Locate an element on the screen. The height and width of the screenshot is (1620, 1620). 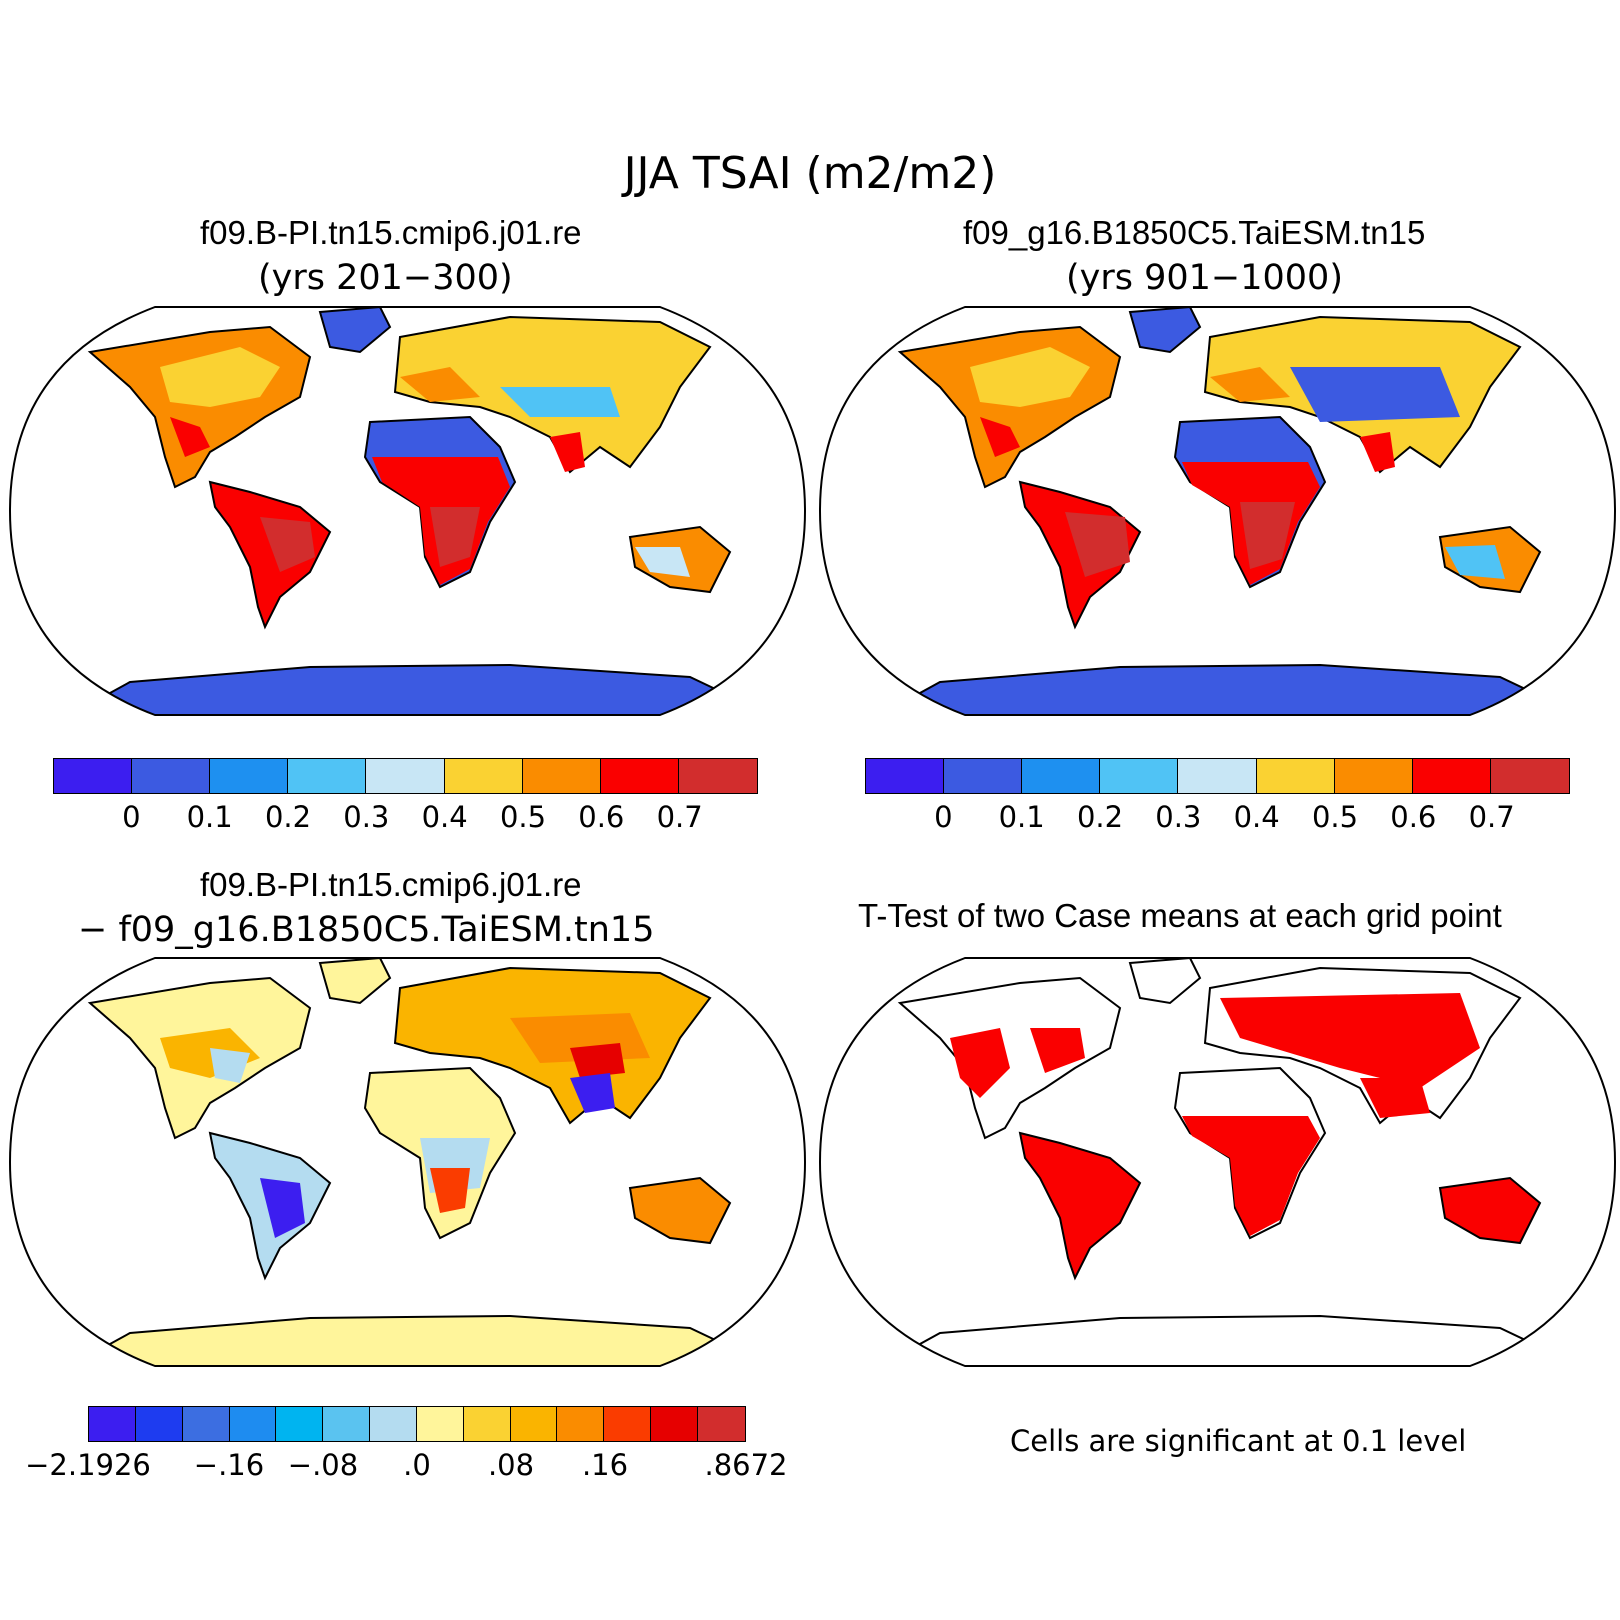
panel-title-top-right: f09_g16.B1850C5.TaiESM.tn15 is located at coordinates (1194, 232).